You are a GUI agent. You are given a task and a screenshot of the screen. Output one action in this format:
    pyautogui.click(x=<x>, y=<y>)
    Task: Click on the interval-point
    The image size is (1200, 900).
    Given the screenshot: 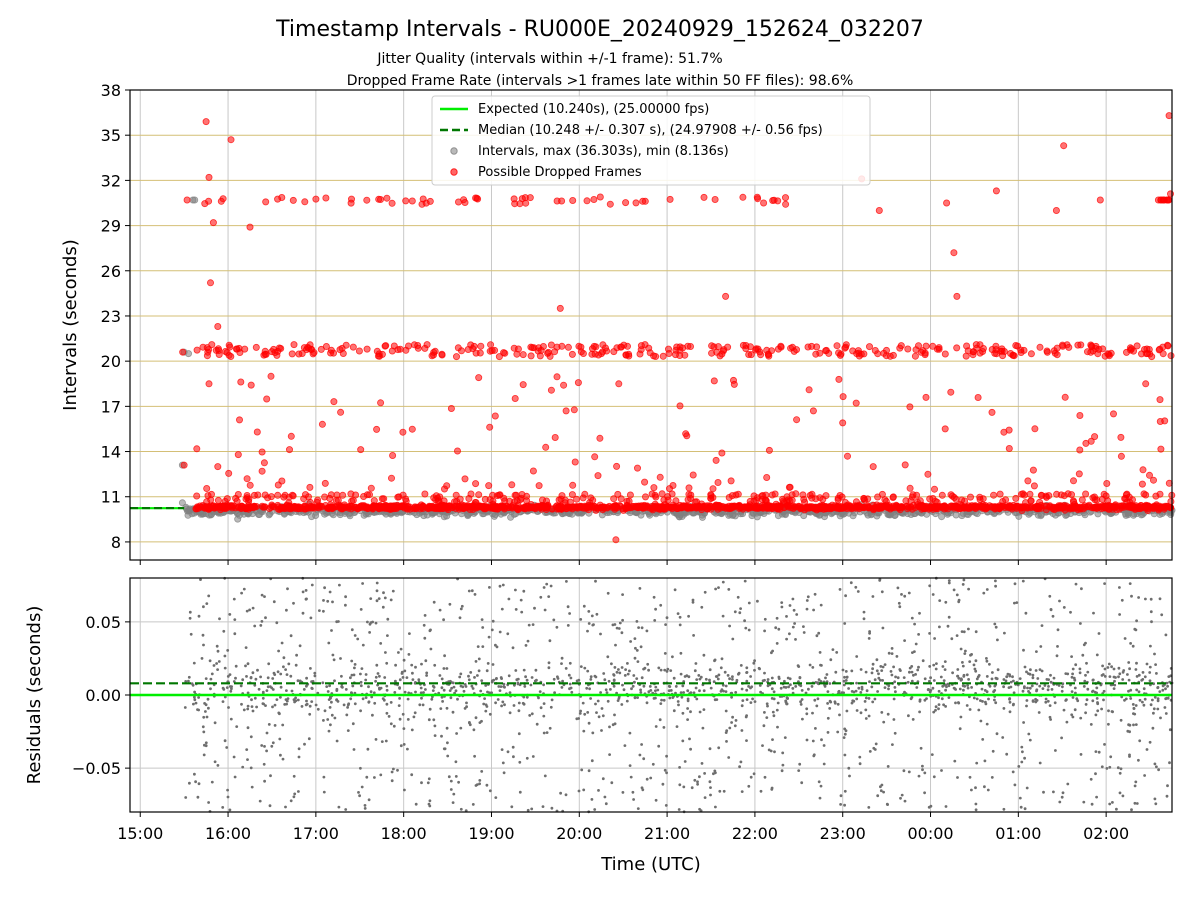 What is the action you would take?
    pyautogui.click(x=843, y=514)
    